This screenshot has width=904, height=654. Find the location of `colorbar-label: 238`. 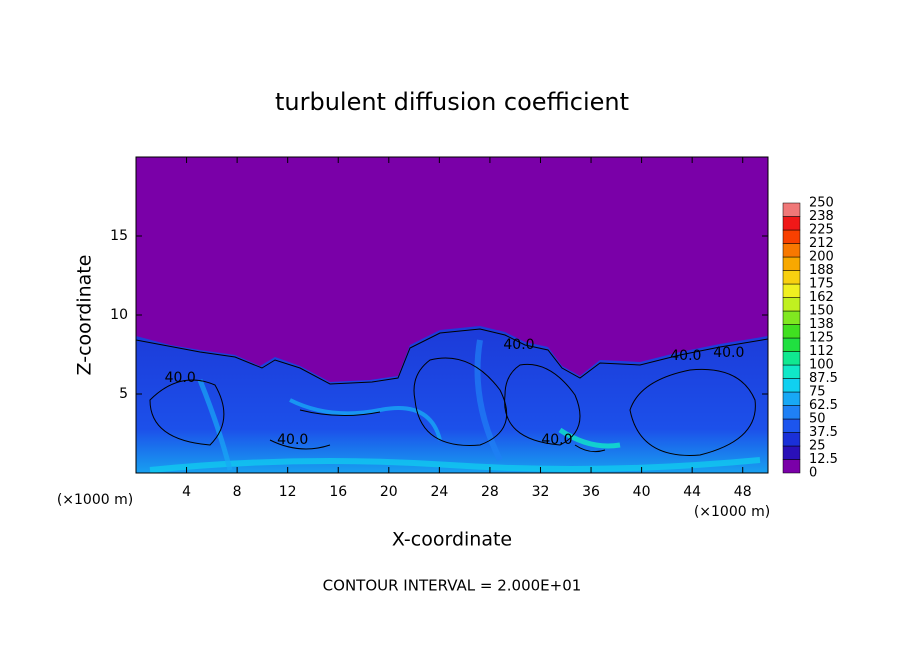

colorbar-label: 238 is located at coordinates (821, 216).